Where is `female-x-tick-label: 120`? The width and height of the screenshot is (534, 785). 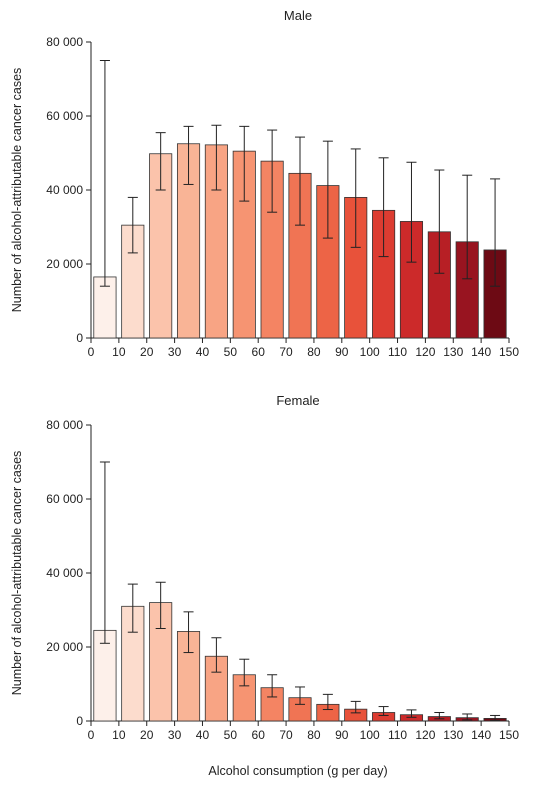 female-x-tick-label: 120 is located at coordinates (425, 735).